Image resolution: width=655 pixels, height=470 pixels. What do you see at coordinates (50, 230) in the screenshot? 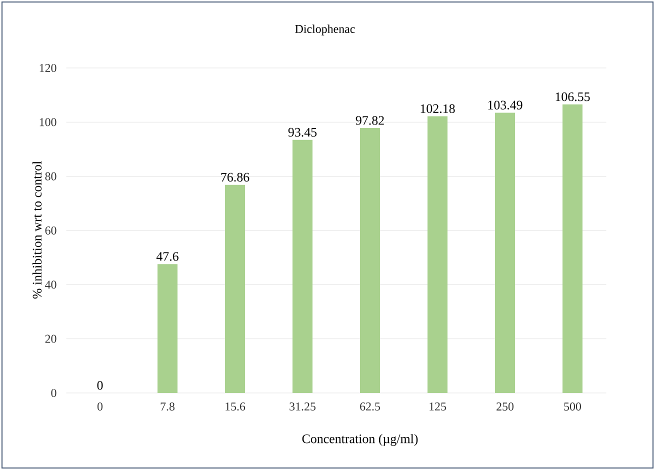
I see `y-tick-label: 60` at bounding box center [50, 230].